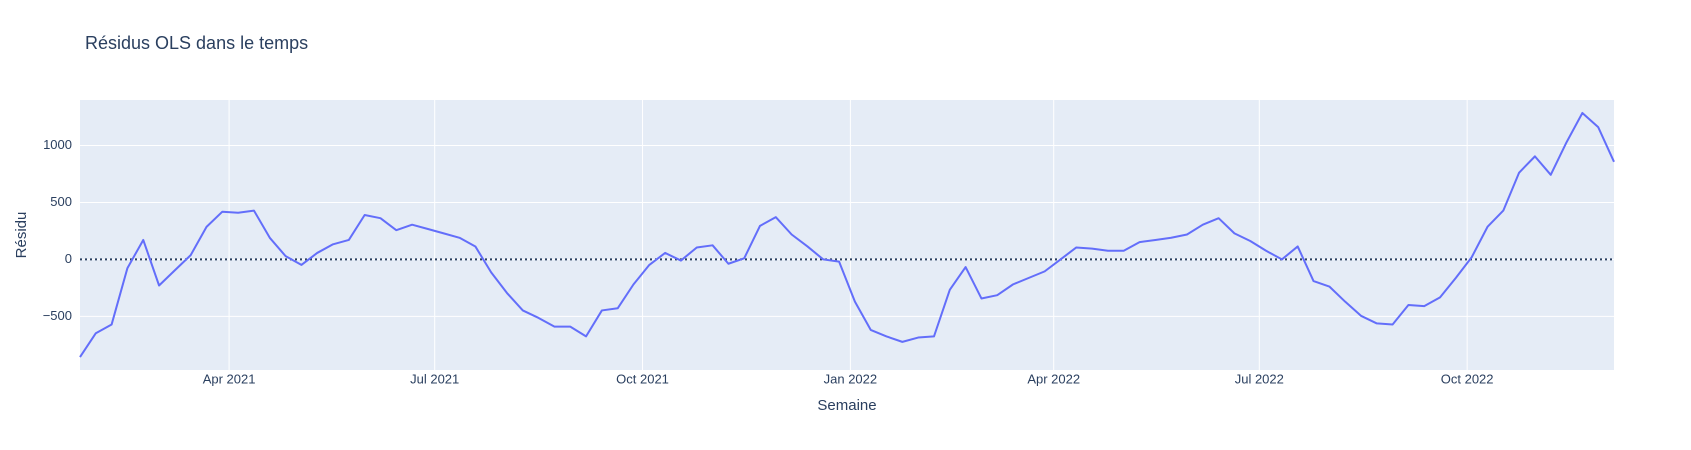 This screenshot has width=1691, height=450. I want to click on x-tick-label: Jan 2022, so click(851, 378).